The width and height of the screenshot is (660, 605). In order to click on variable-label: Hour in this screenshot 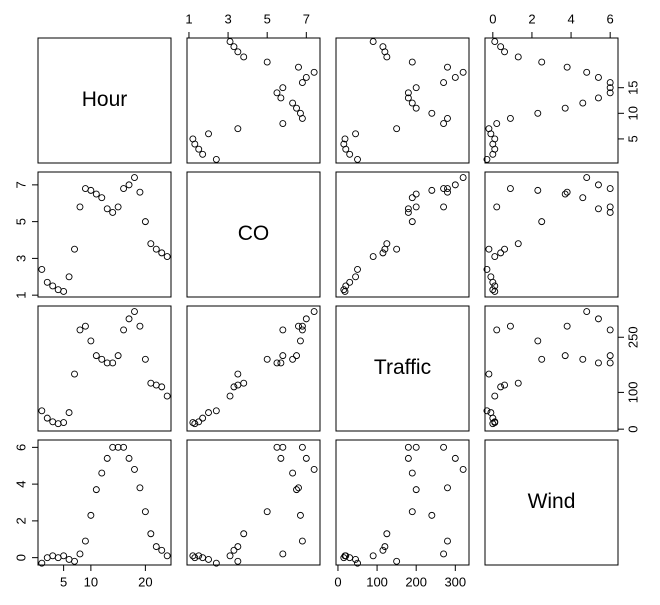, I will do `click(105, 99)`.